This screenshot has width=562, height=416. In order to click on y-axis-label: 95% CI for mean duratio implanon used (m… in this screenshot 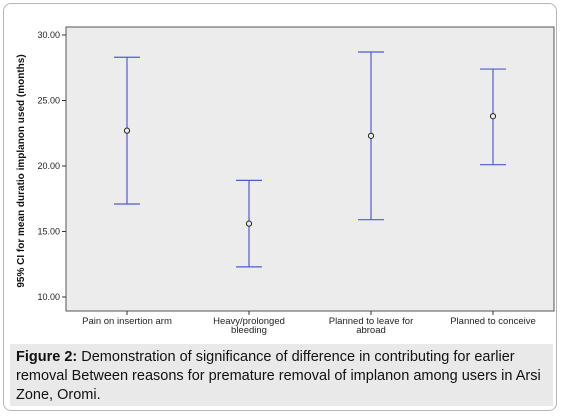, I will do `click(21, 170)`.